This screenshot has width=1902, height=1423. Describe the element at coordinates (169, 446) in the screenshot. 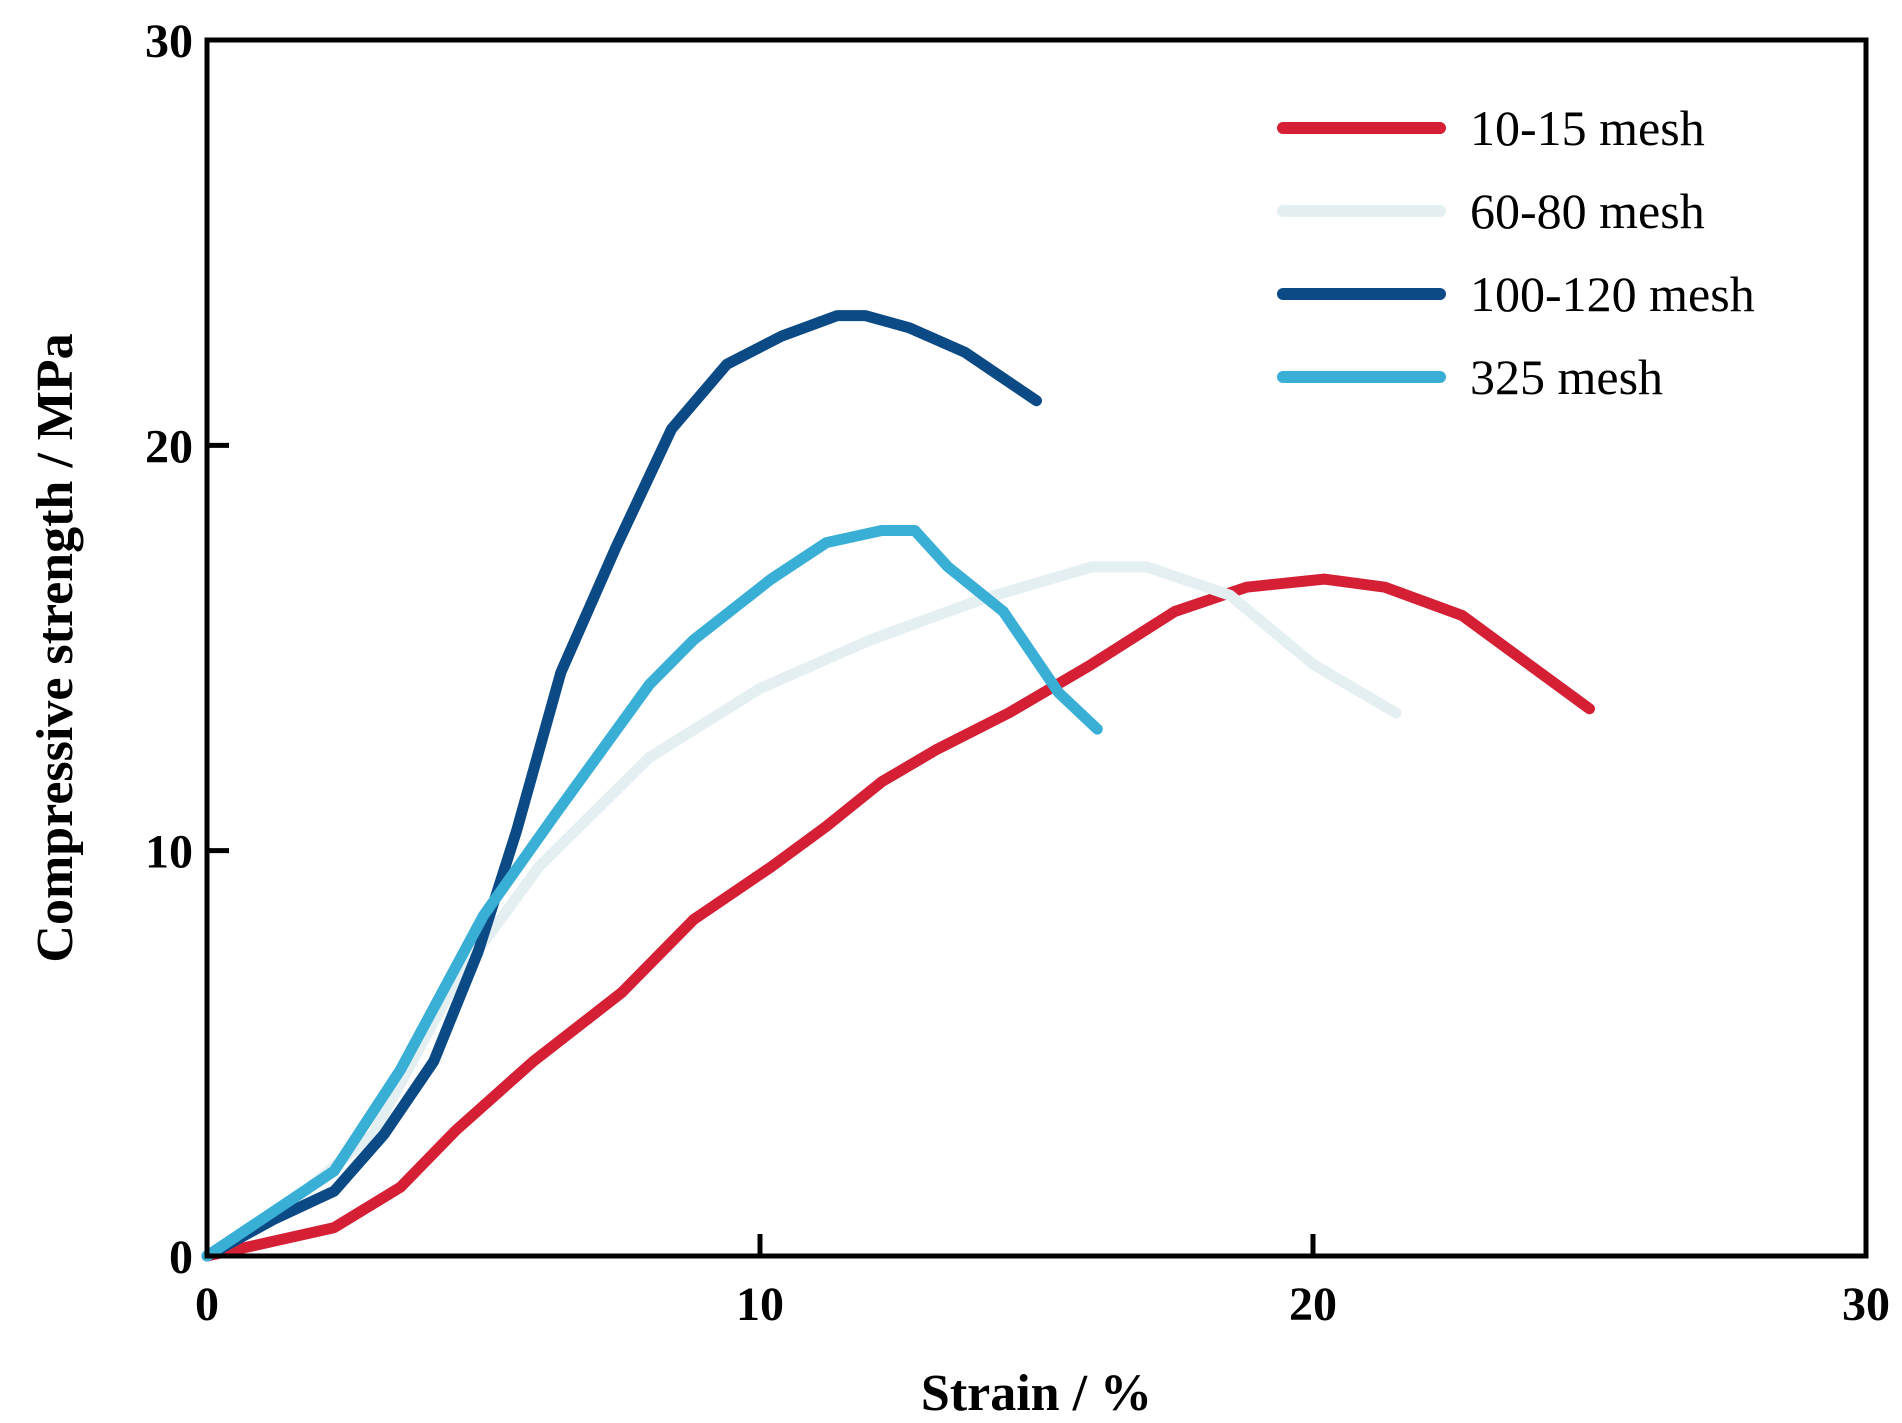

I see `y-tick-label: 20` at that location.